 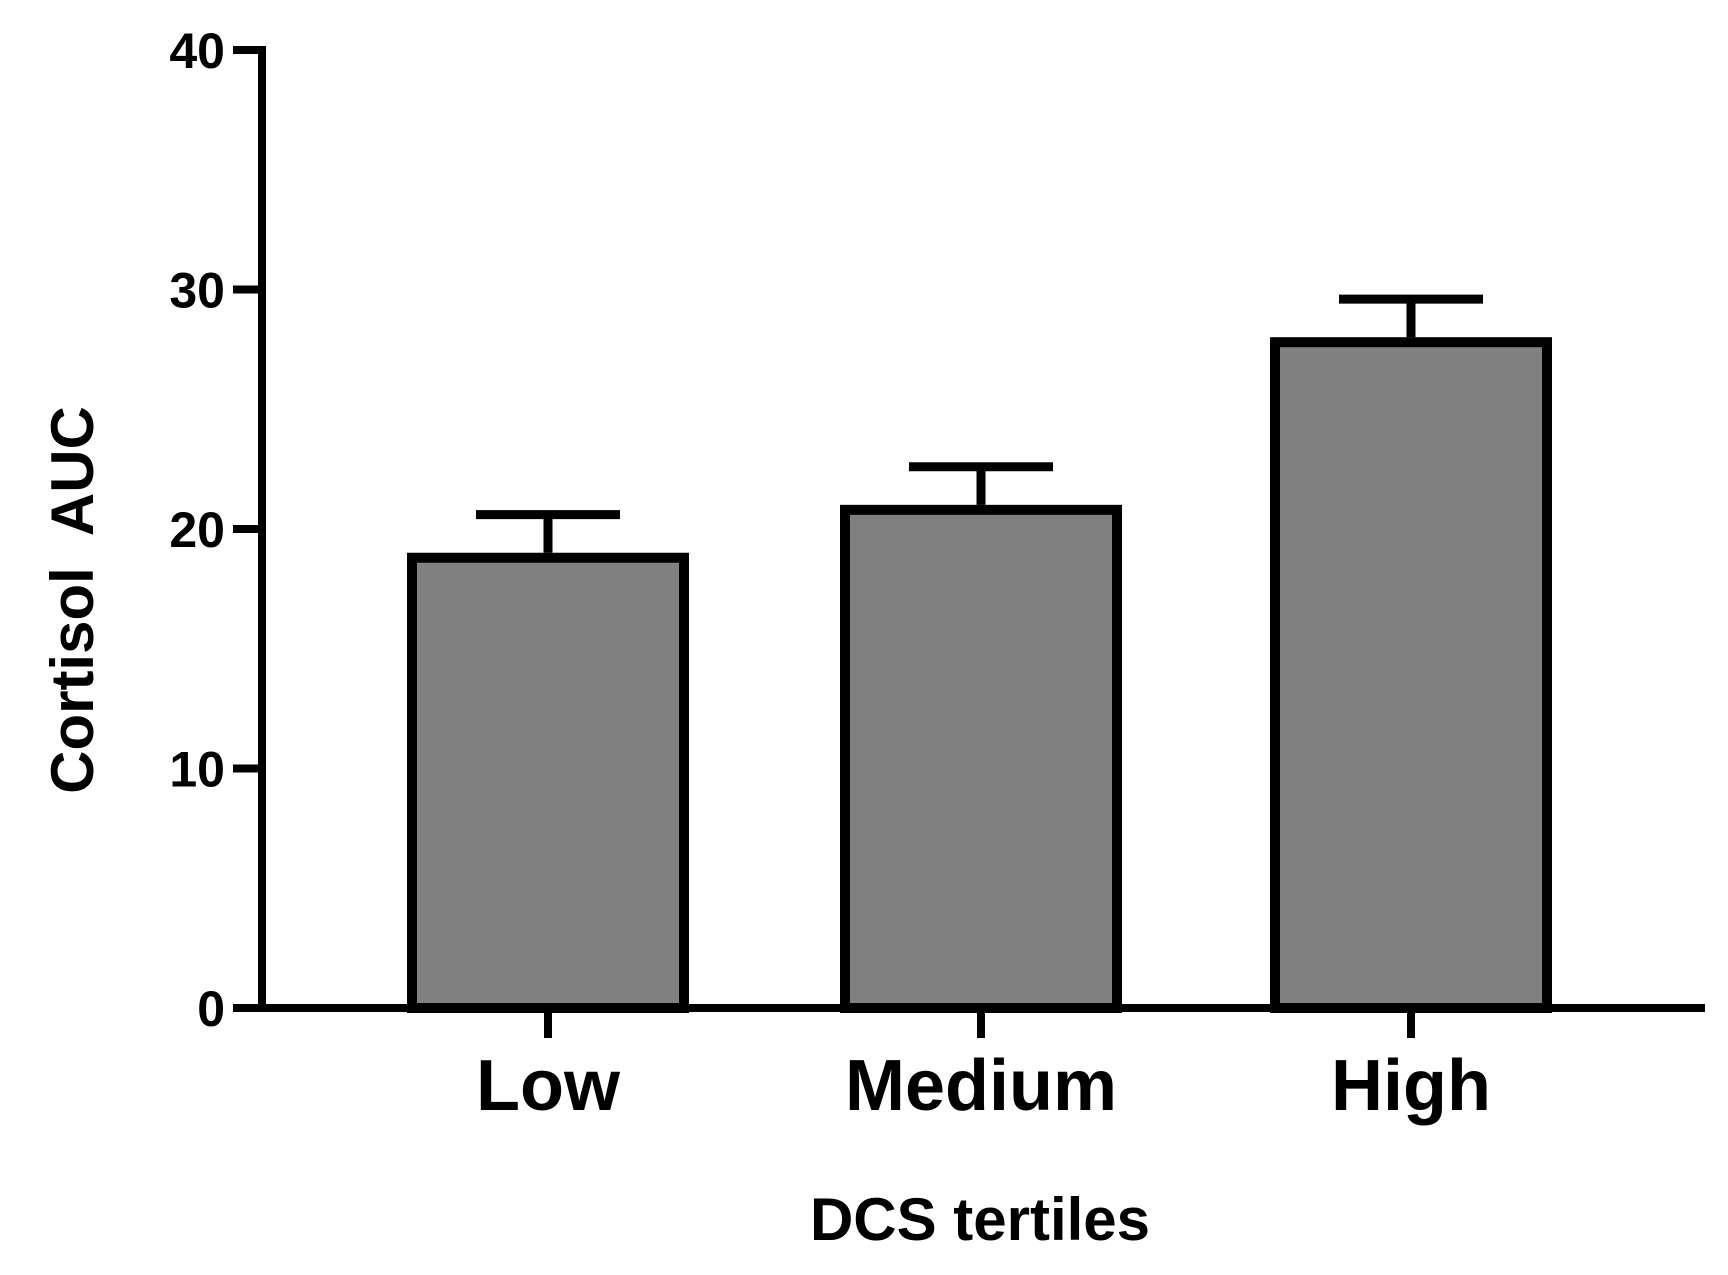 I want to click on y-ticks-layer: 0 10 20 30 40, so click(x=215, y=530).